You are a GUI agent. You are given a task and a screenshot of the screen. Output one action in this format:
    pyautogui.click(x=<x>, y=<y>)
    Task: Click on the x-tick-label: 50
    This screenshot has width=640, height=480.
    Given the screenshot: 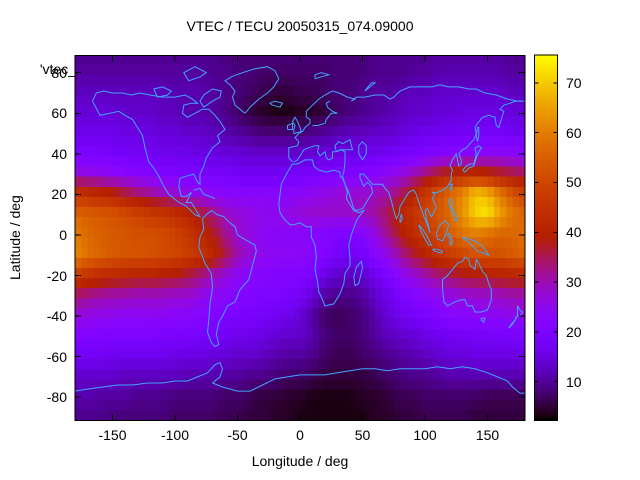 What is the action you would take?
    pyautogui.click(x=362, y=435)
    